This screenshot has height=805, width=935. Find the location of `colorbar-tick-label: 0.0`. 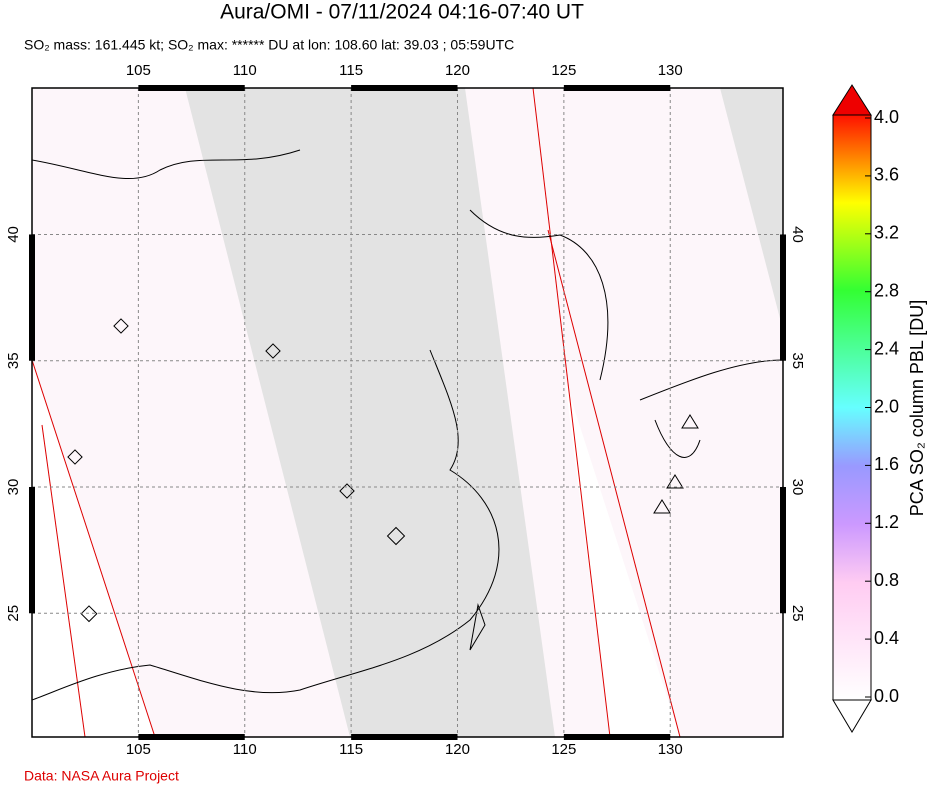

colorbar-tick-label: 0.0 is located at coordinates (886, 696).